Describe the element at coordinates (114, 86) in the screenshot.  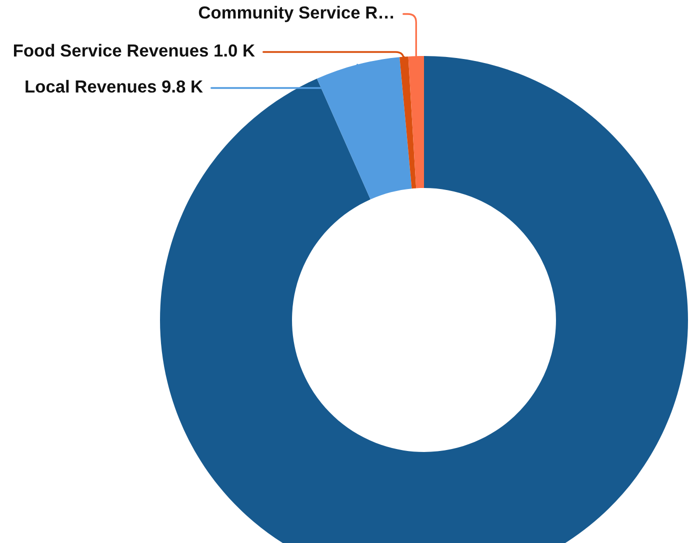
I see `slice-label: Local Revenues 9.8 K` at that location.